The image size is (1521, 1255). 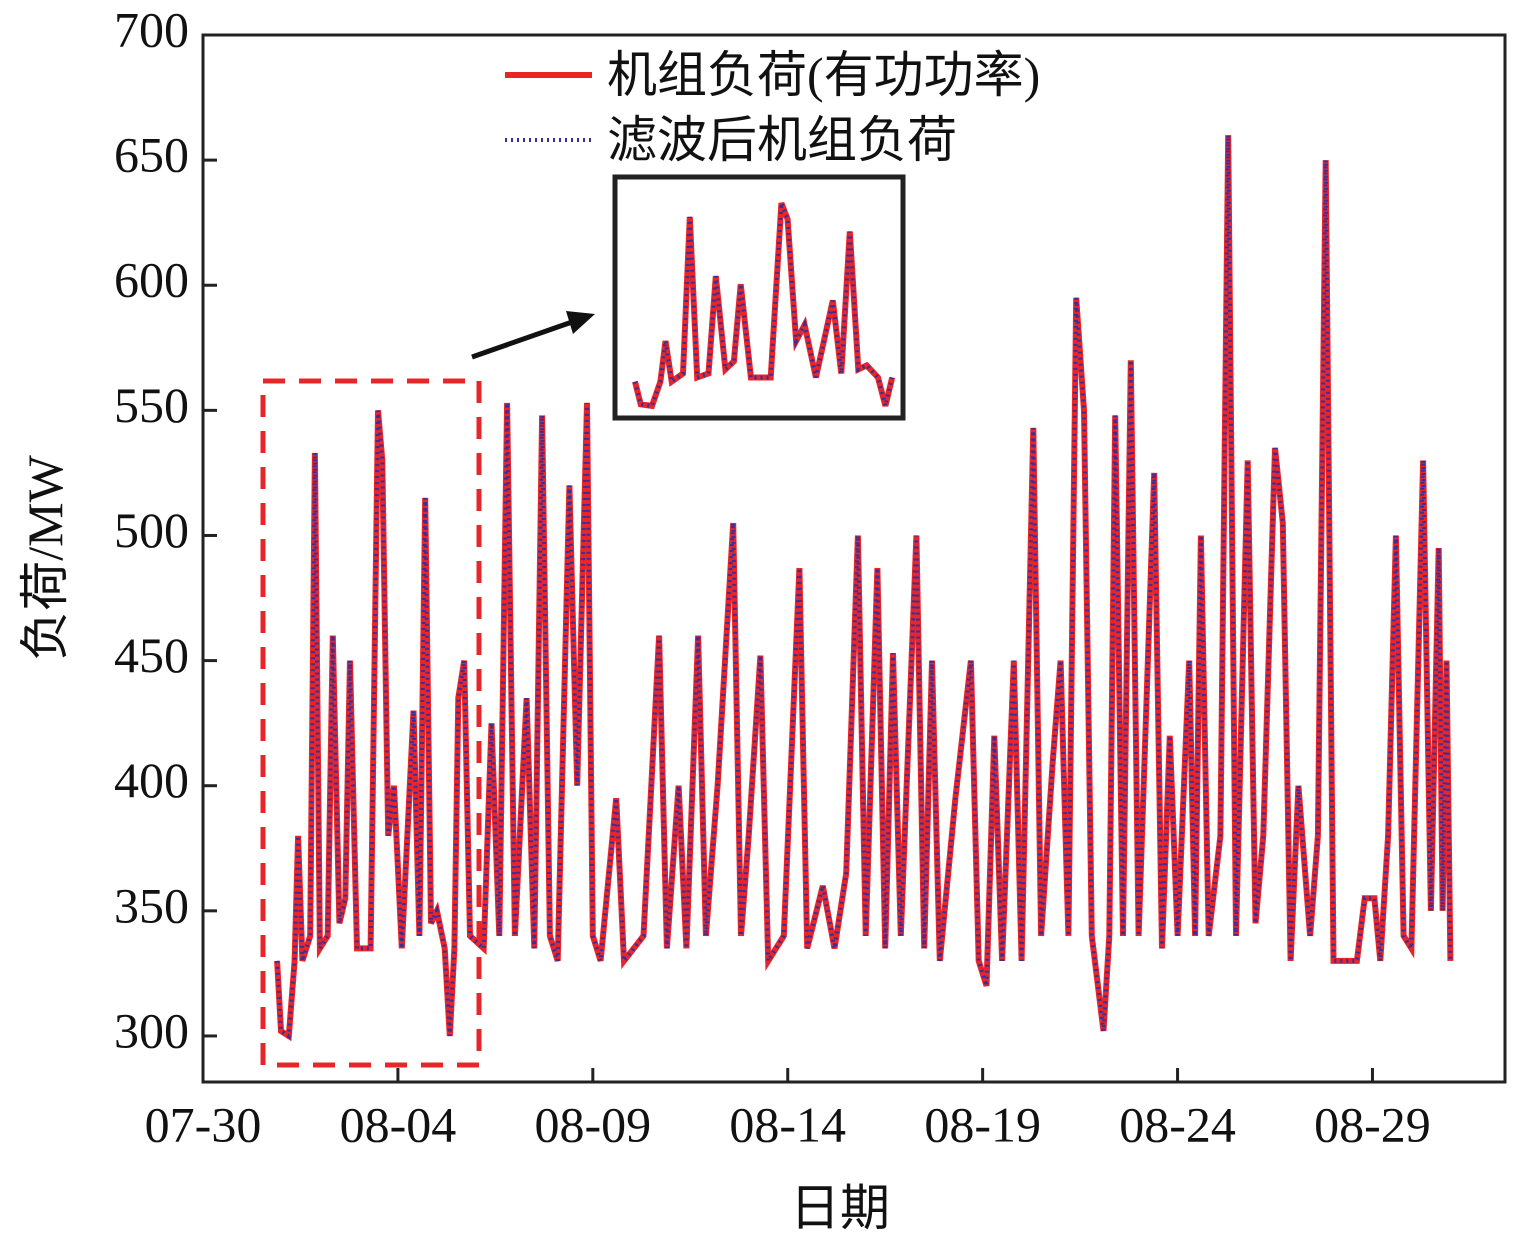 What do you see at coordinates (782, 140) in the screenshot?
I see `legend-label: 滤波后机组负荷` at bounding box center [782, 140].